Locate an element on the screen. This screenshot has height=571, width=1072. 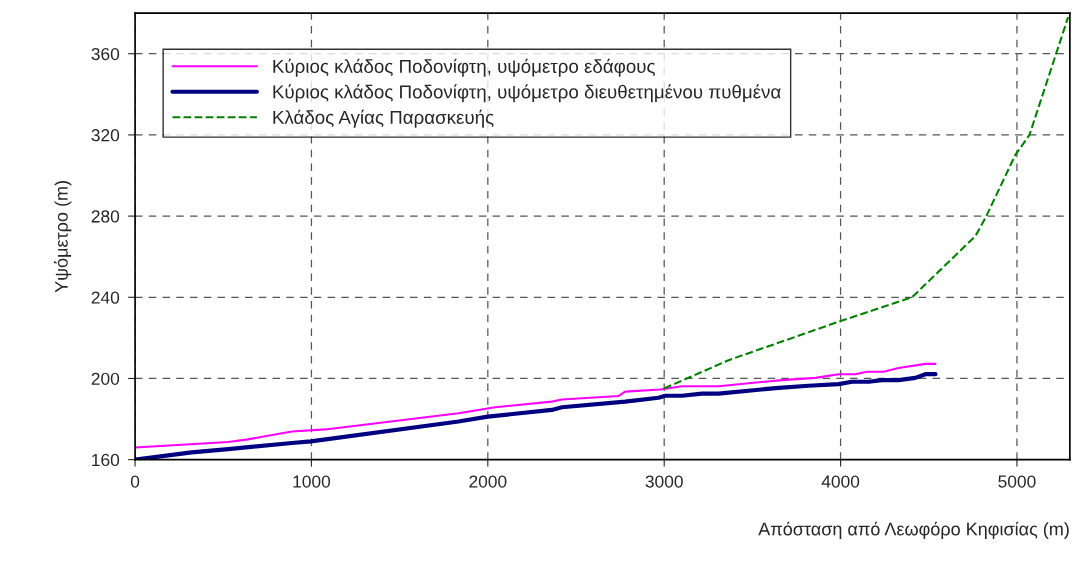
x-tick-label: 1000 is located at coordinates (312, 481).